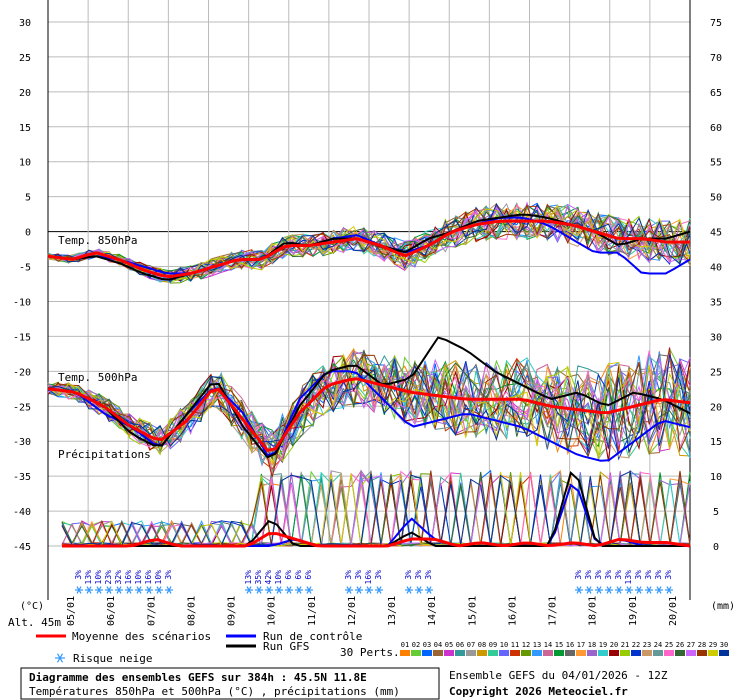 This screenshot has height=700, width=740. I want to click on pert-number: 14, so click(548, 645).